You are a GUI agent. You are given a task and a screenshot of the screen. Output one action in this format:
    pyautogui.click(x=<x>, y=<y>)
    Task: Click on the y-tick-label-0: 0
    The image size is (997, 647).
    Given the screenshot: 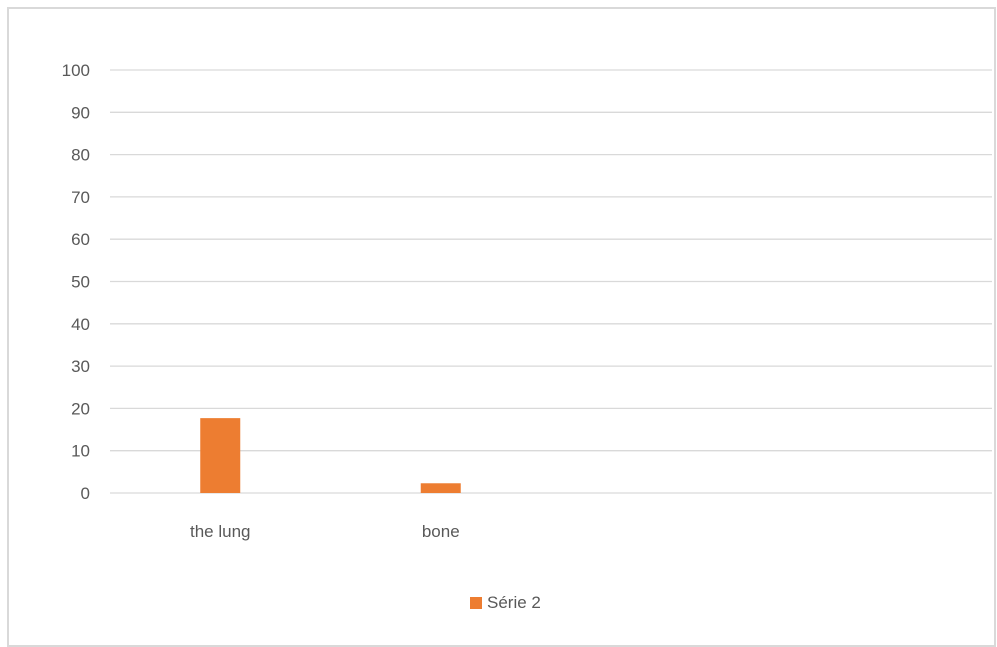 What is the action you would take?
    pyautogui.click(x=85, y=493)
    